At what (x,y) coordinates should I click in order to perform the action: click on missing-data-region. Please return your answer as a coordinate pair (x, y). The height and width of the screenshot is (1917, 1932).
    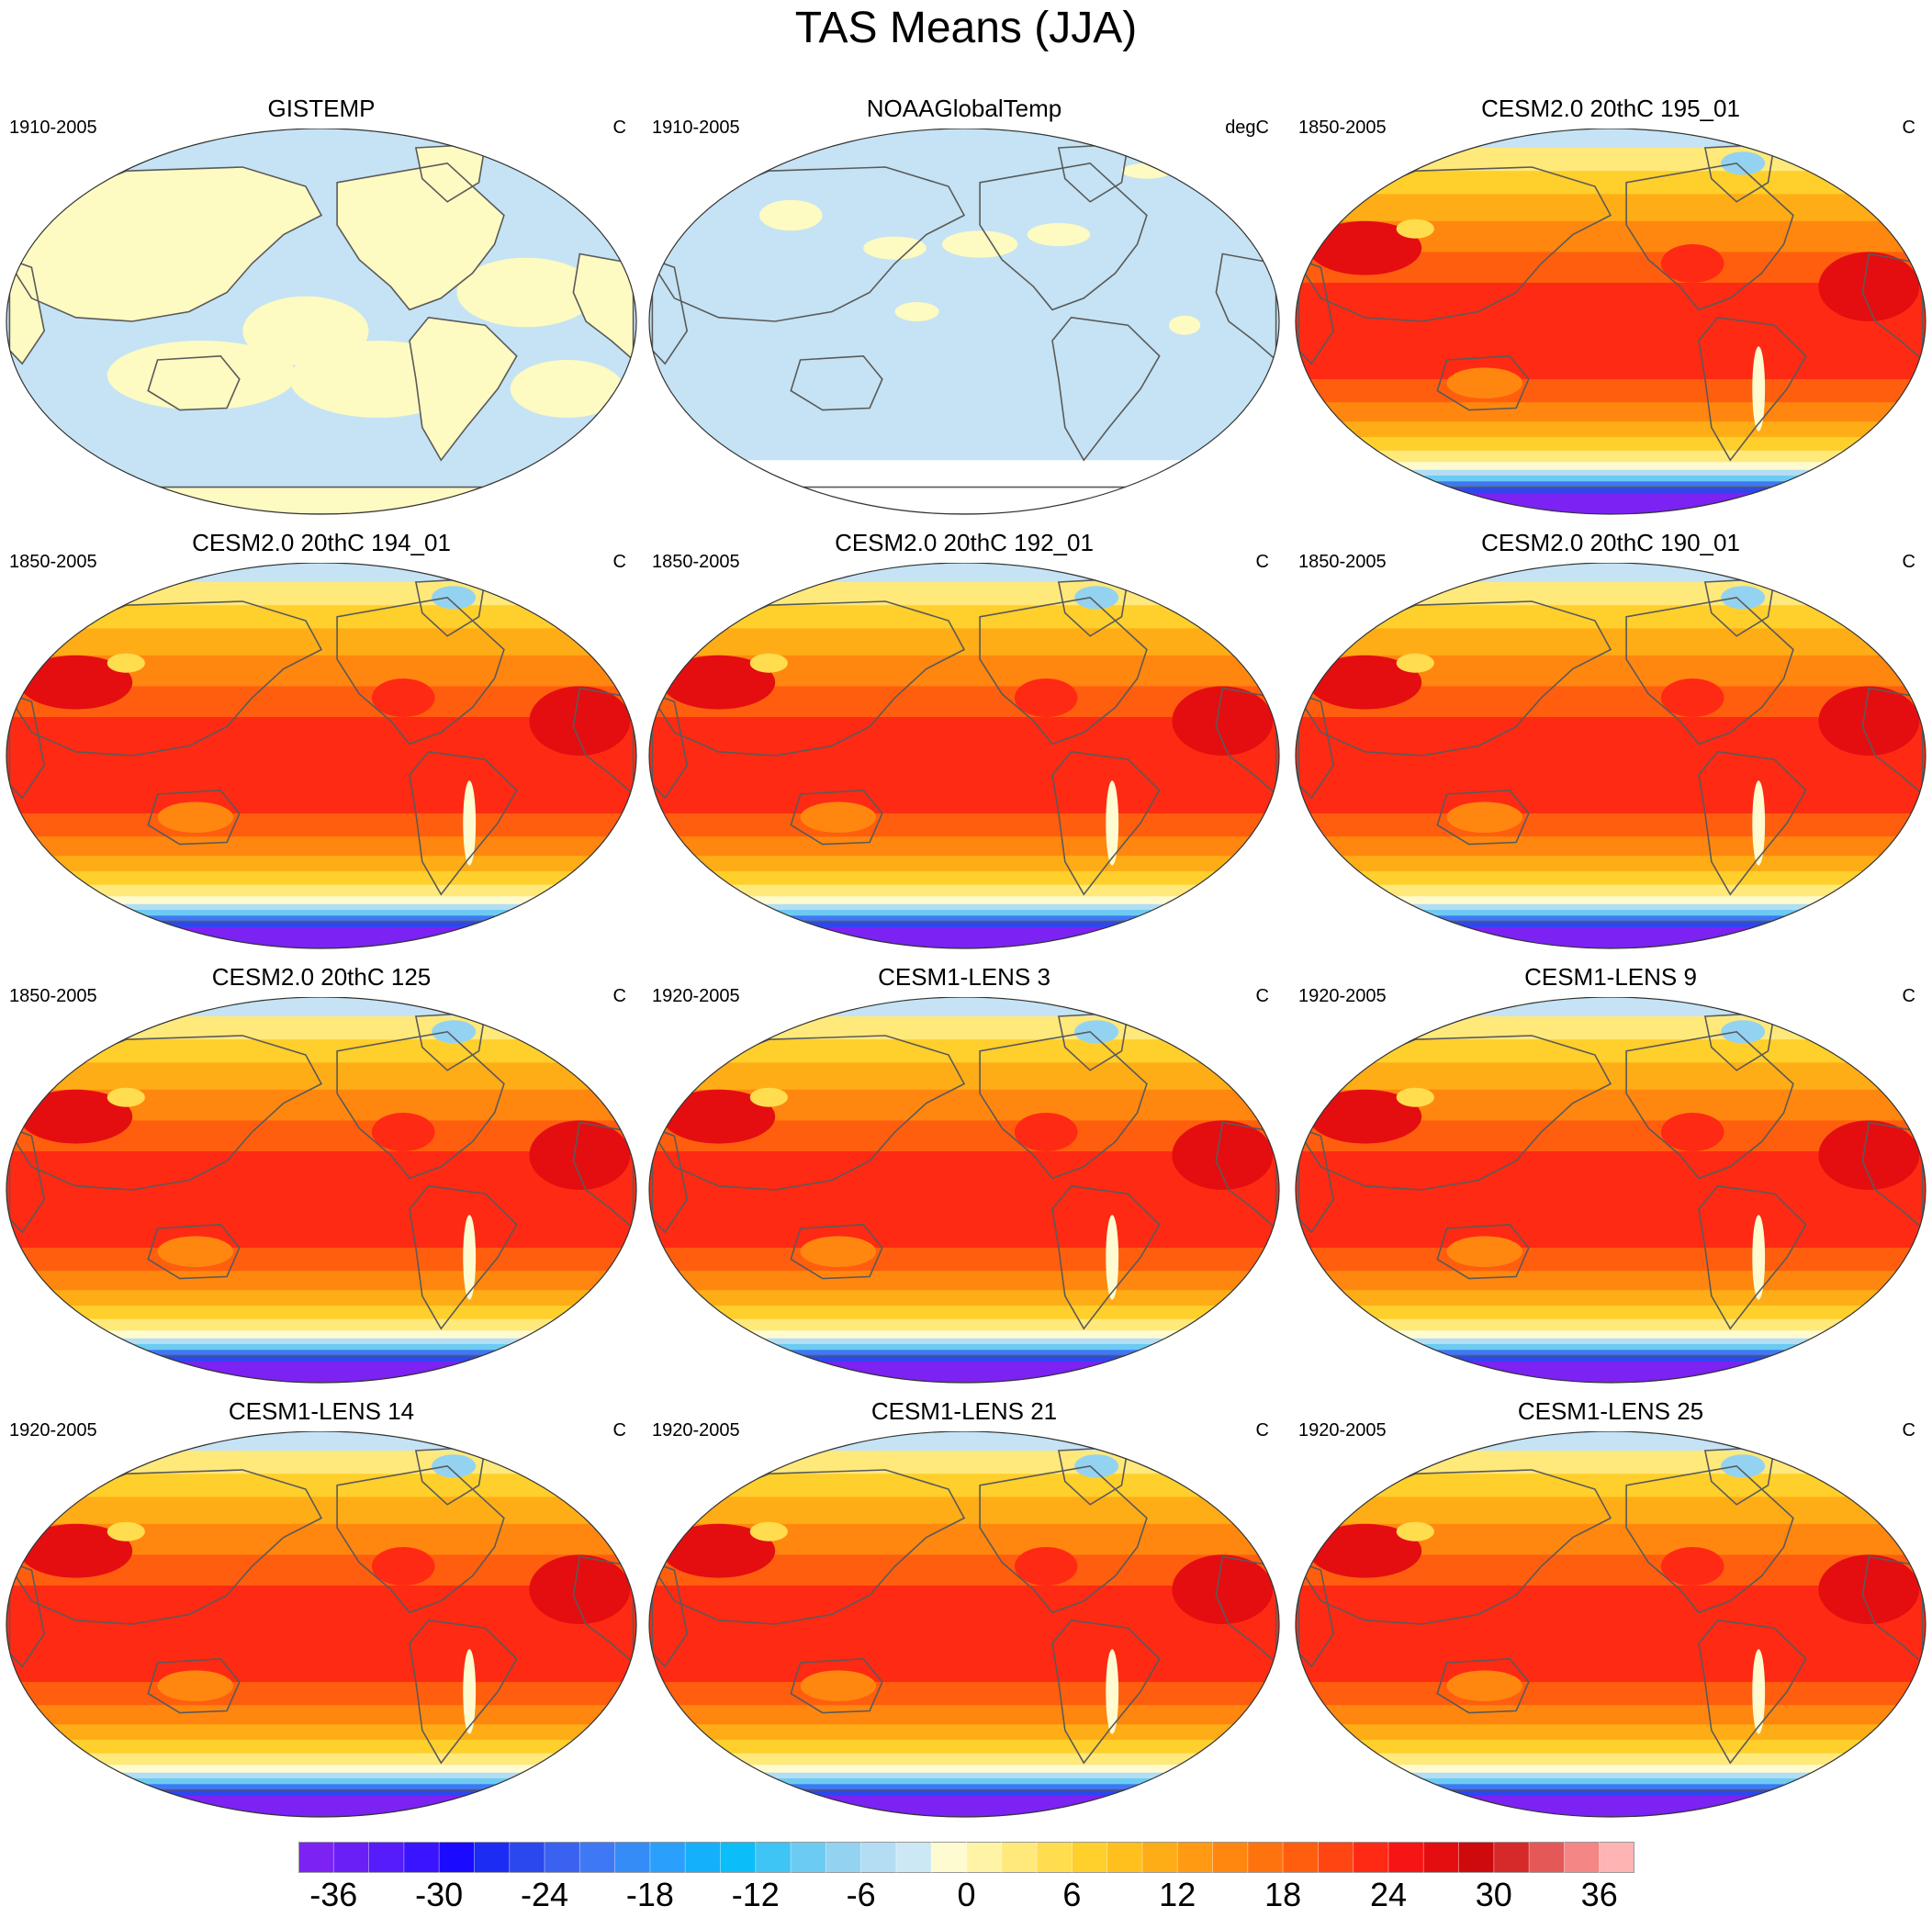
    Looking at the image, I should click on (964, 487).